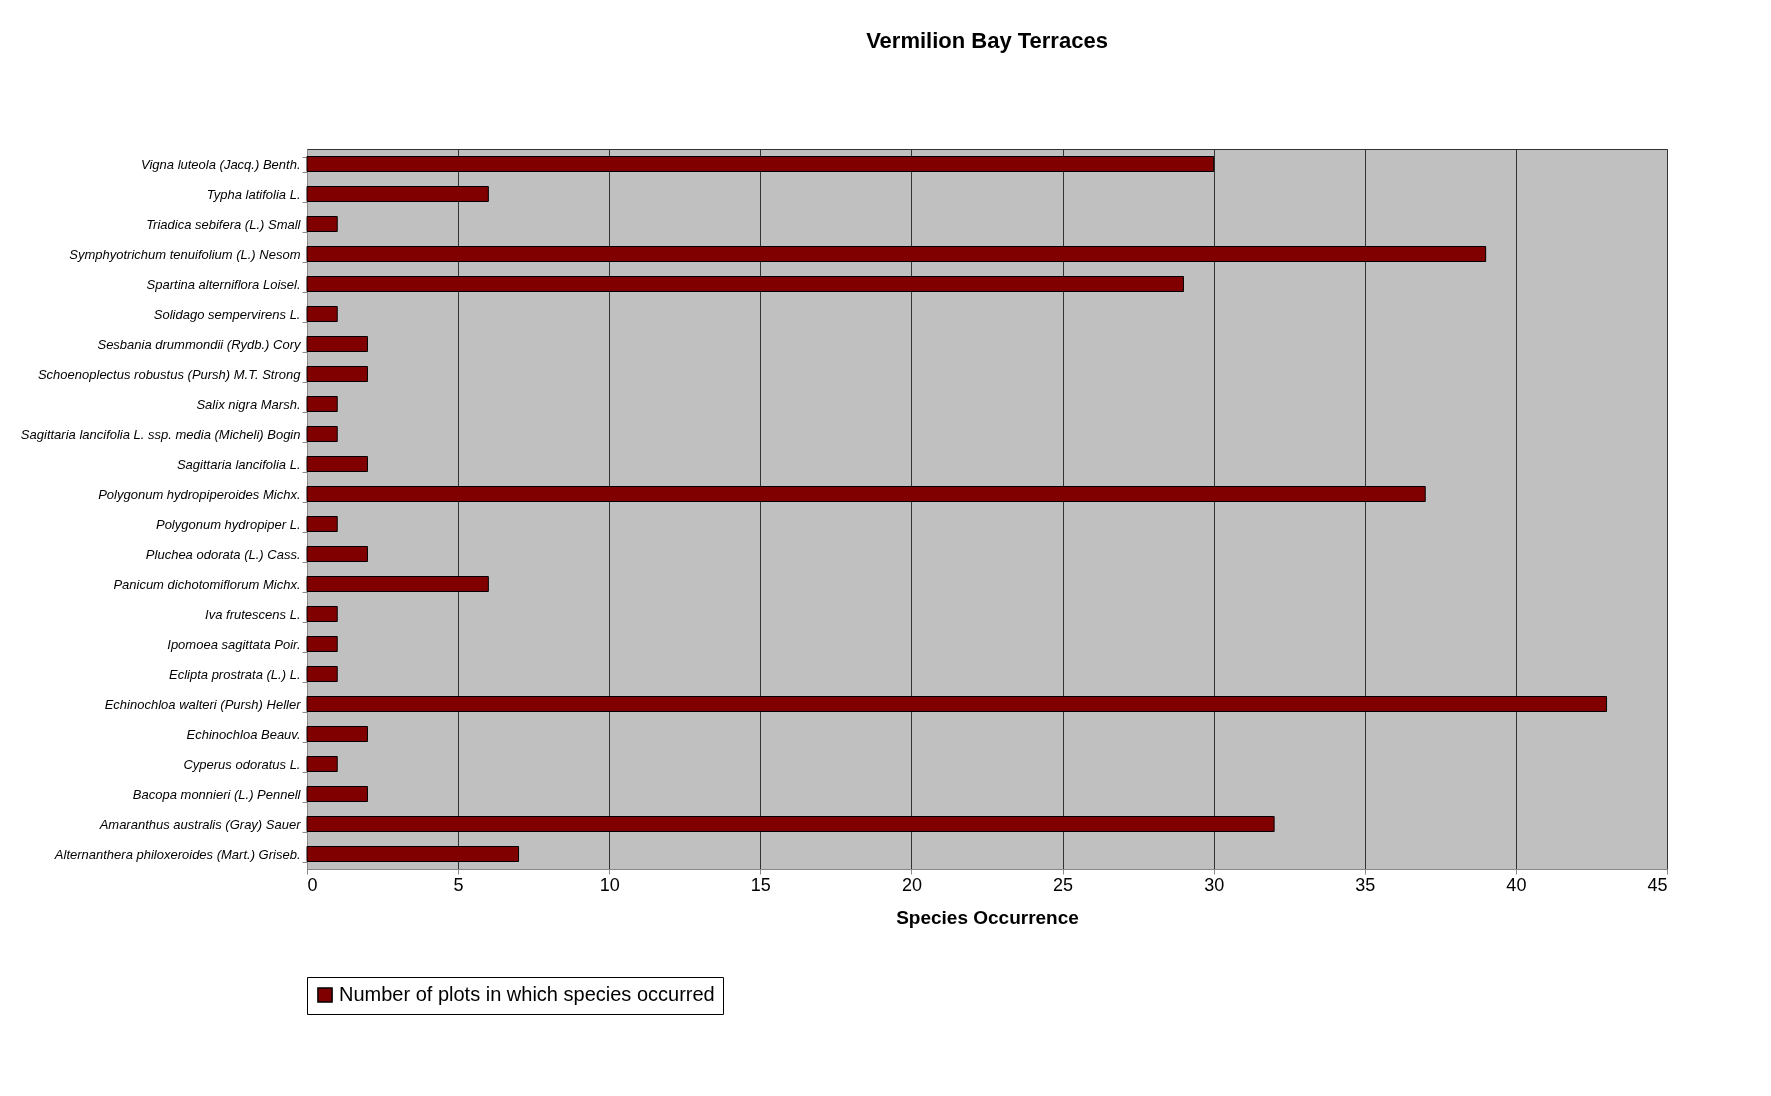 The width and height of the screenshot is (1771, 1096). Describe the element at coordinates (228, 524) in the screenshot. I see `y-tick-label: Polygonum hydropiper L.` at that location.